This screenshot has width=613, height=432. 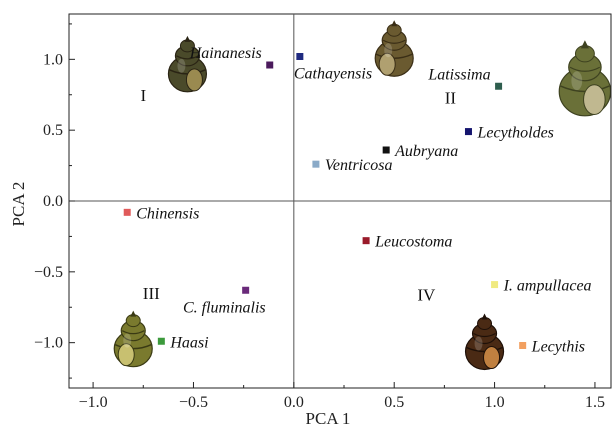 What do you see at coordinates (426, 295) in the screenshot?
I see `quadrant-label: IV` at bounding box center [426, 295].